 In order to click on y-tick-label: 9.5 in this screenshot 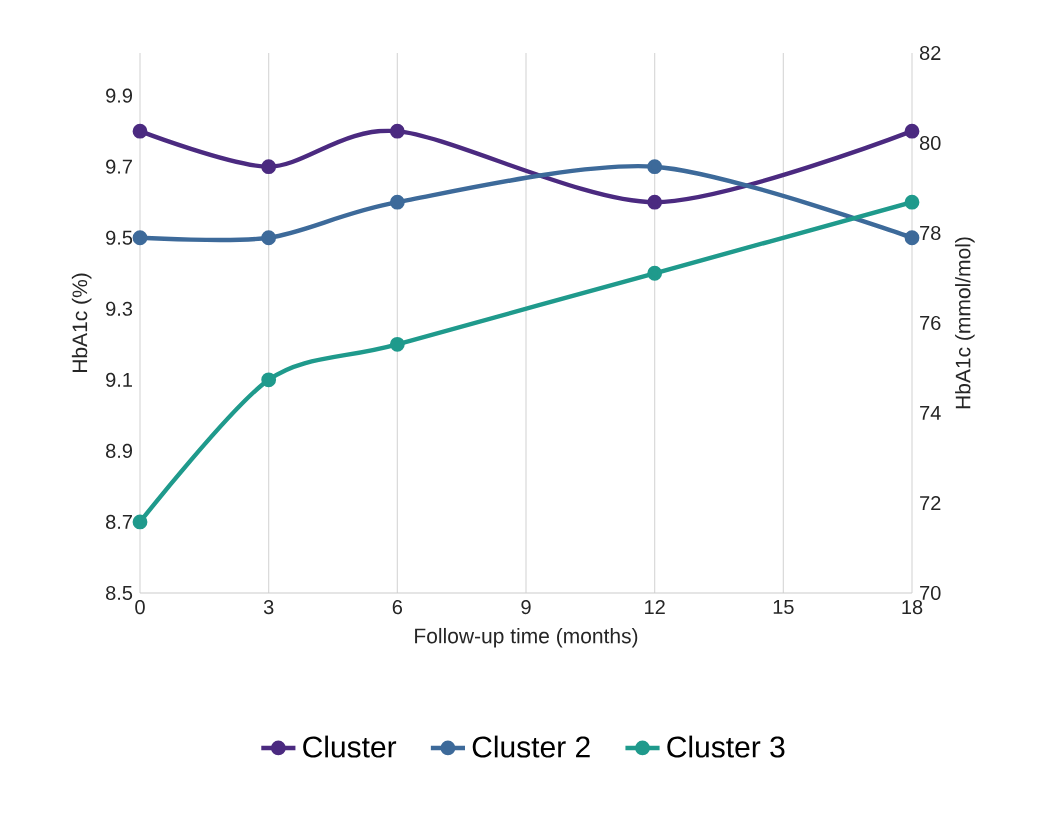, I will do `click(119, 237)`.